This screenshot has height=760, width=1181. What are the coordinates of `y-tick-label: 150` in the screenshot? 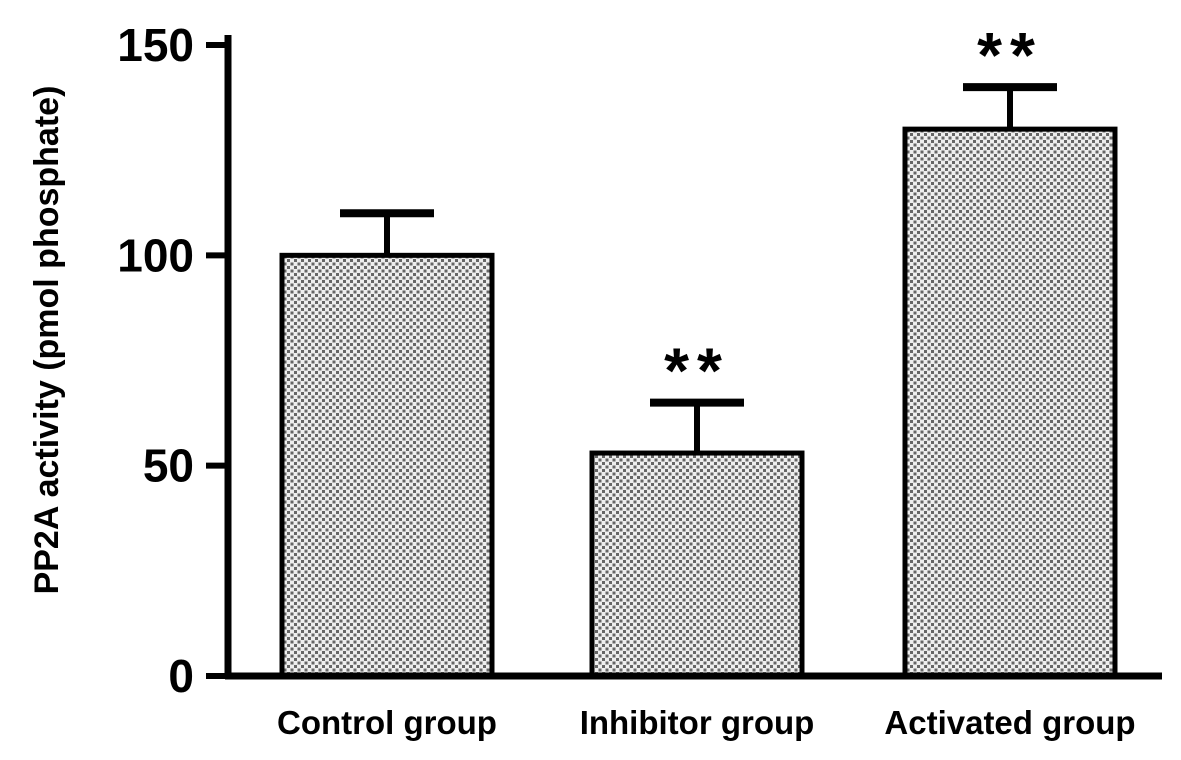 It's located at (155, 45).